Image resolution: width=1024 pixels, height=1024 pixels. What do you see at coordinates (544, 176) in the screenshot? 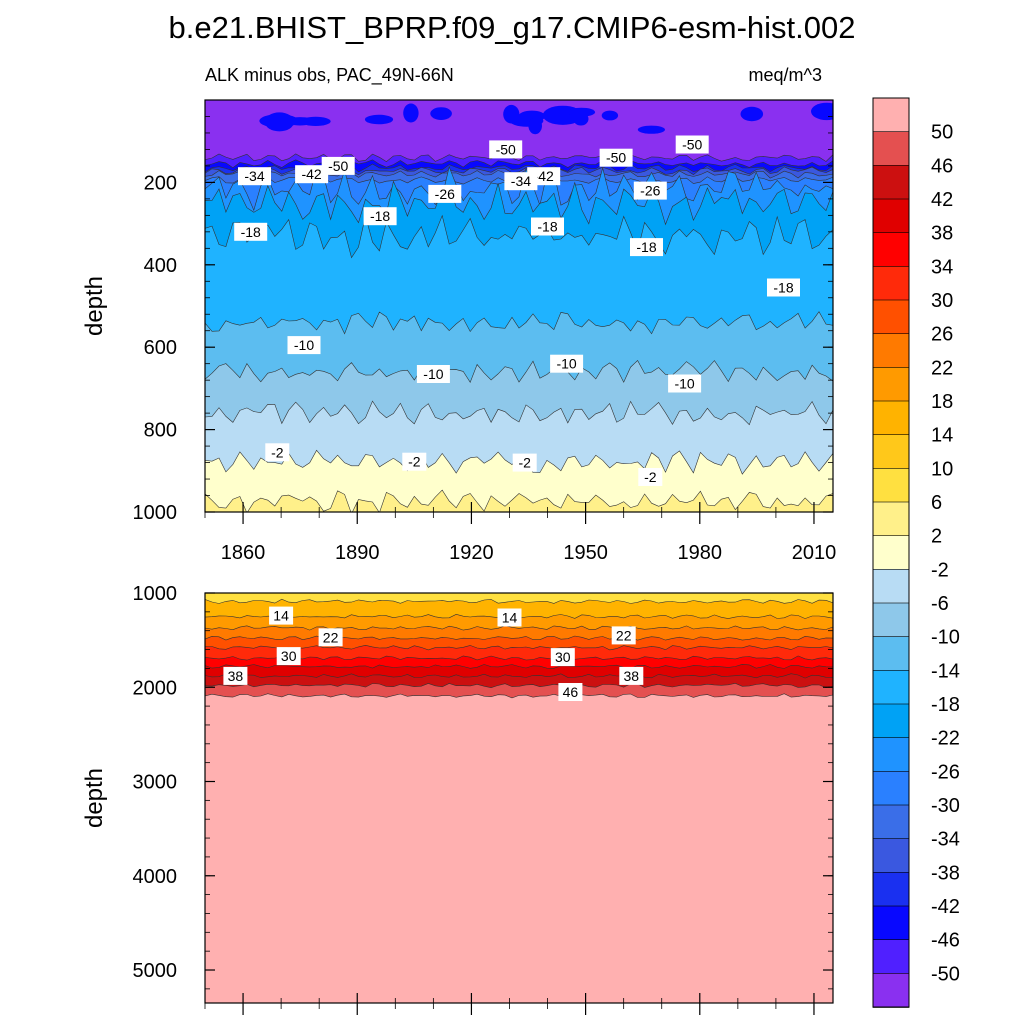
I see `contour-label-text: -42` at bounding box center [544, 176].